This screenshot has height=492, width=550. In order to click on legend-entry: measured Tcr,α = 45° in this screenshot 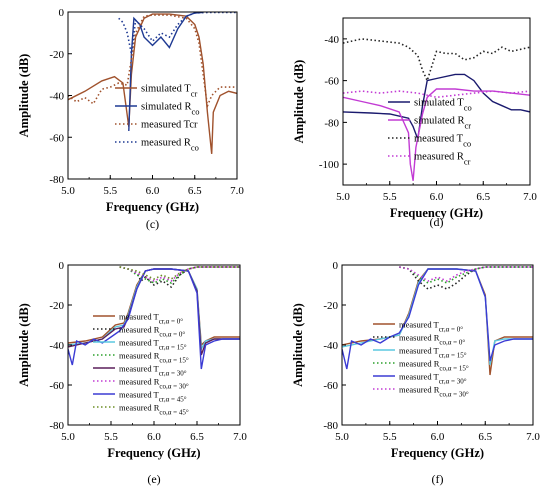, I will do `click(153, 397)`.